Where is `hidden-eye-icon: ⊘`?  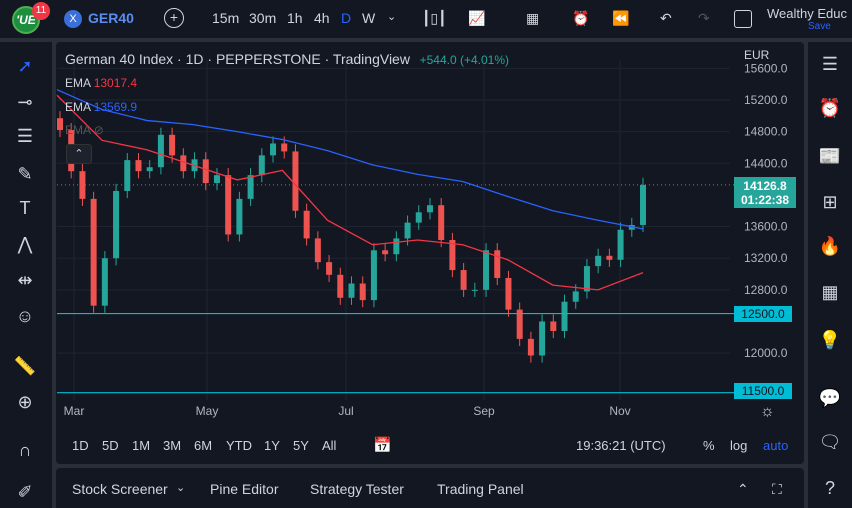
hidden-eye-icon: ⊘ is located at coordinates (98, 130).